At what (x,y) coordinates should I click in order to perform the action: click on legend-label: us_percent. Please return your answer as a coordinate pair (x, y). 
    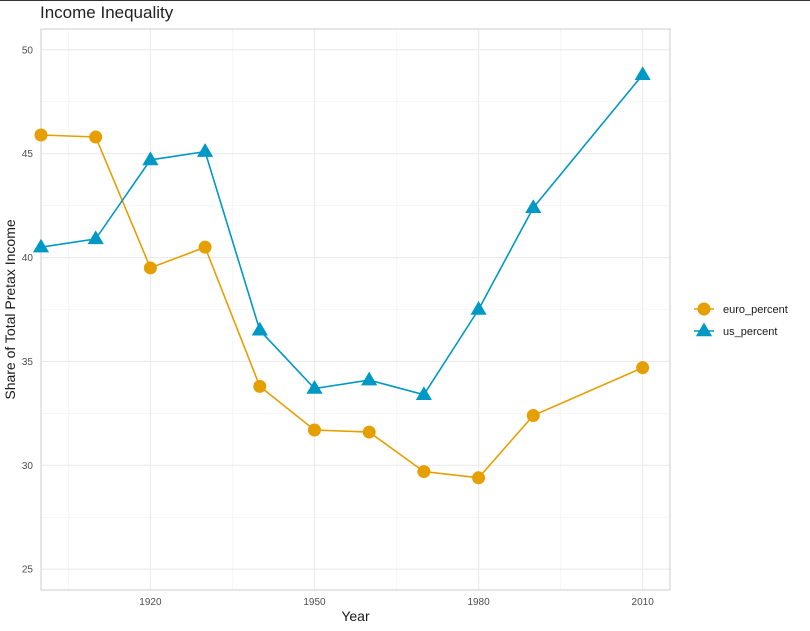
    Looking at the image, I should click on (750, 332).